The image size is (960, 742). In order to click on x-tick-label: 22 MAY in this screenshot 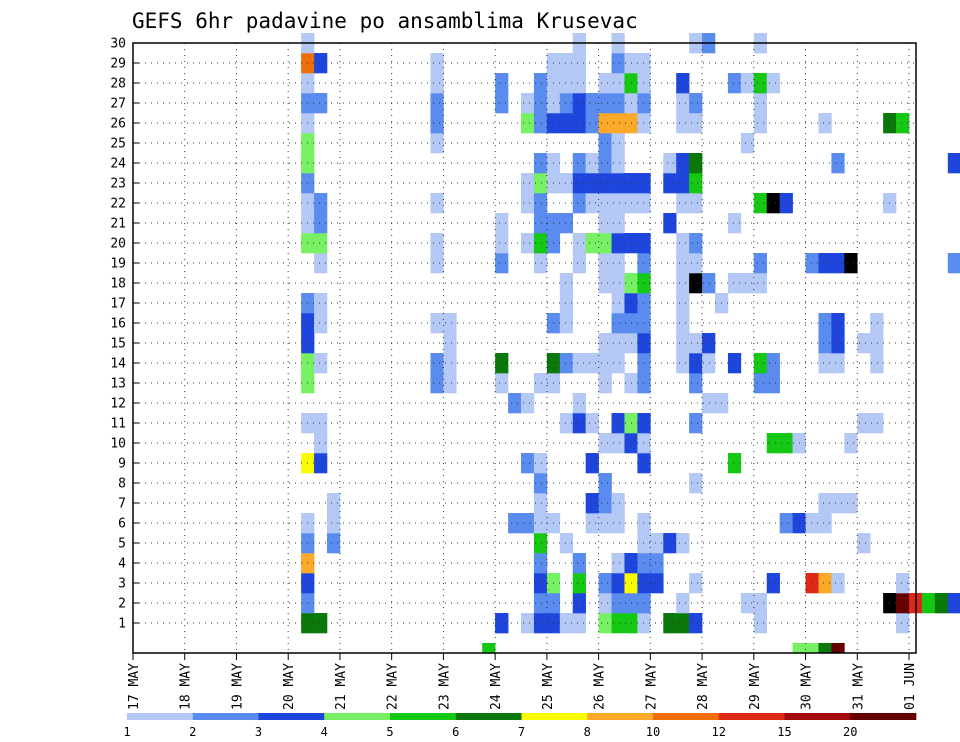, I will do `click(393, 686)`.